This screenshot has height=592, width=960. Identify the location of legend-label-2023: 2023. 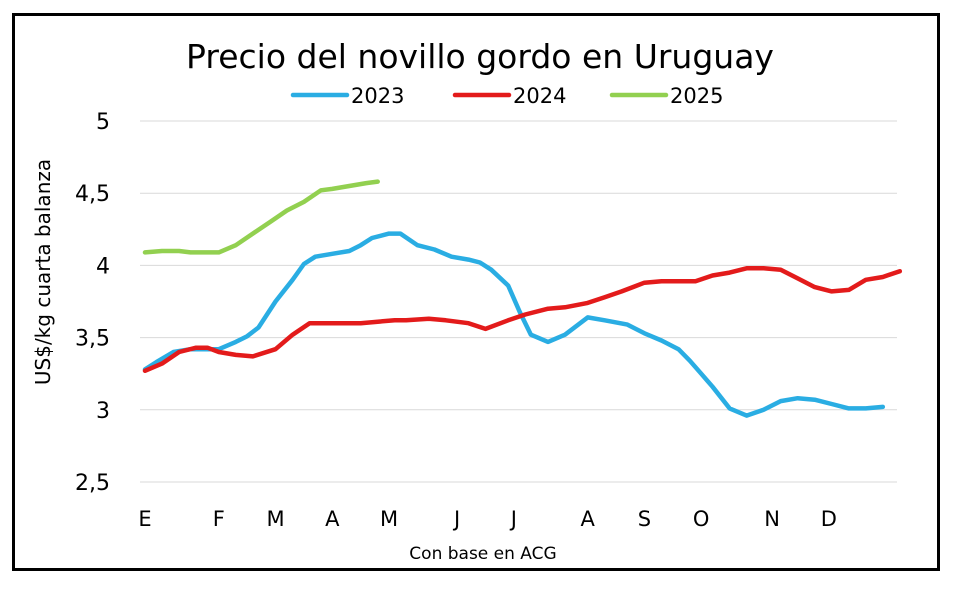
(377, 96).